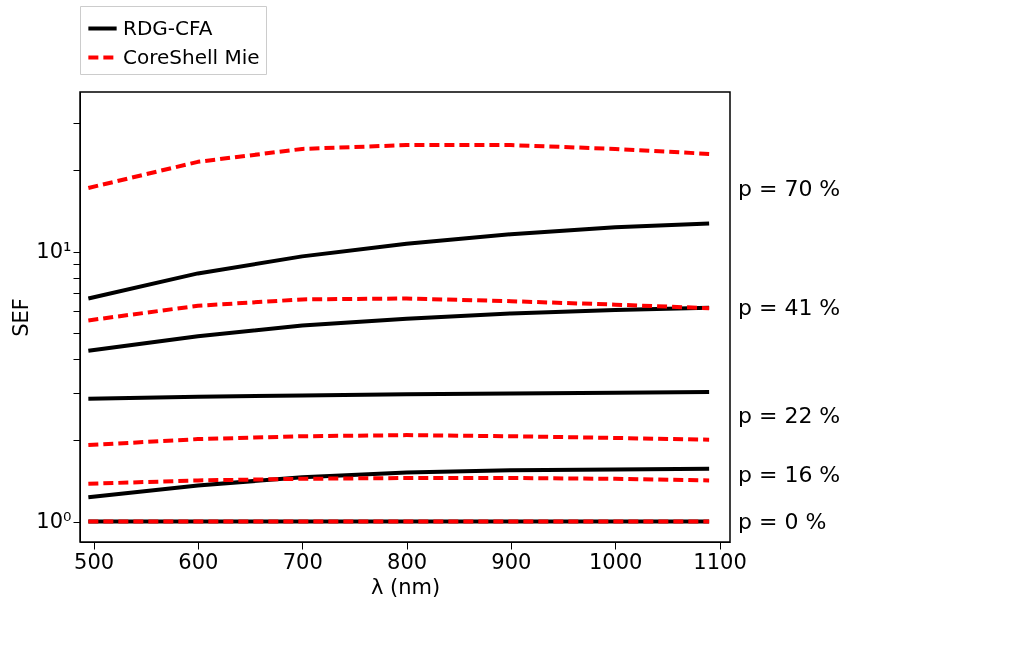 This screenshot has width=1026, height=652. Describe the element at coordinates (511, 561) in the screenshot. I see `x-tick-label: 900` at that location.